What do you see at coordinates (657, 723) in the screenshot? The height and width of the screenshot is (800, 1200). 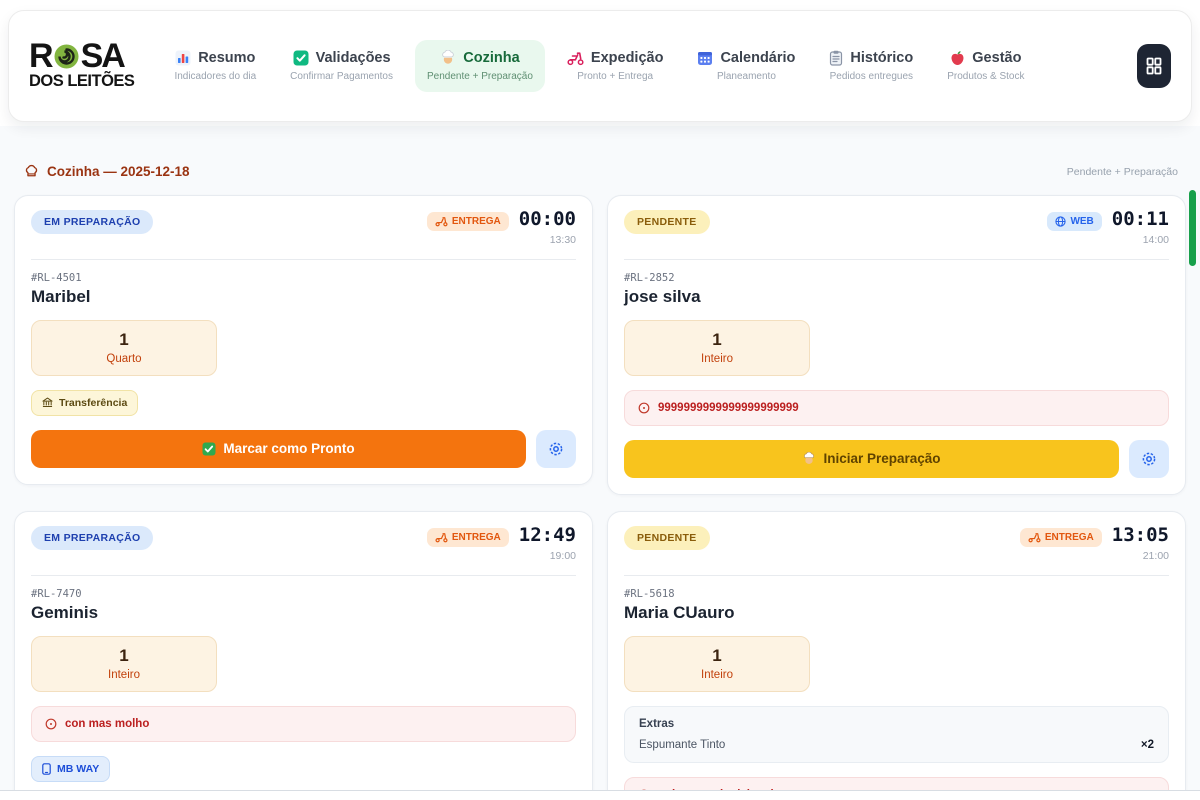 I see `extras-title: Extras` at bounding box center [657, 723].